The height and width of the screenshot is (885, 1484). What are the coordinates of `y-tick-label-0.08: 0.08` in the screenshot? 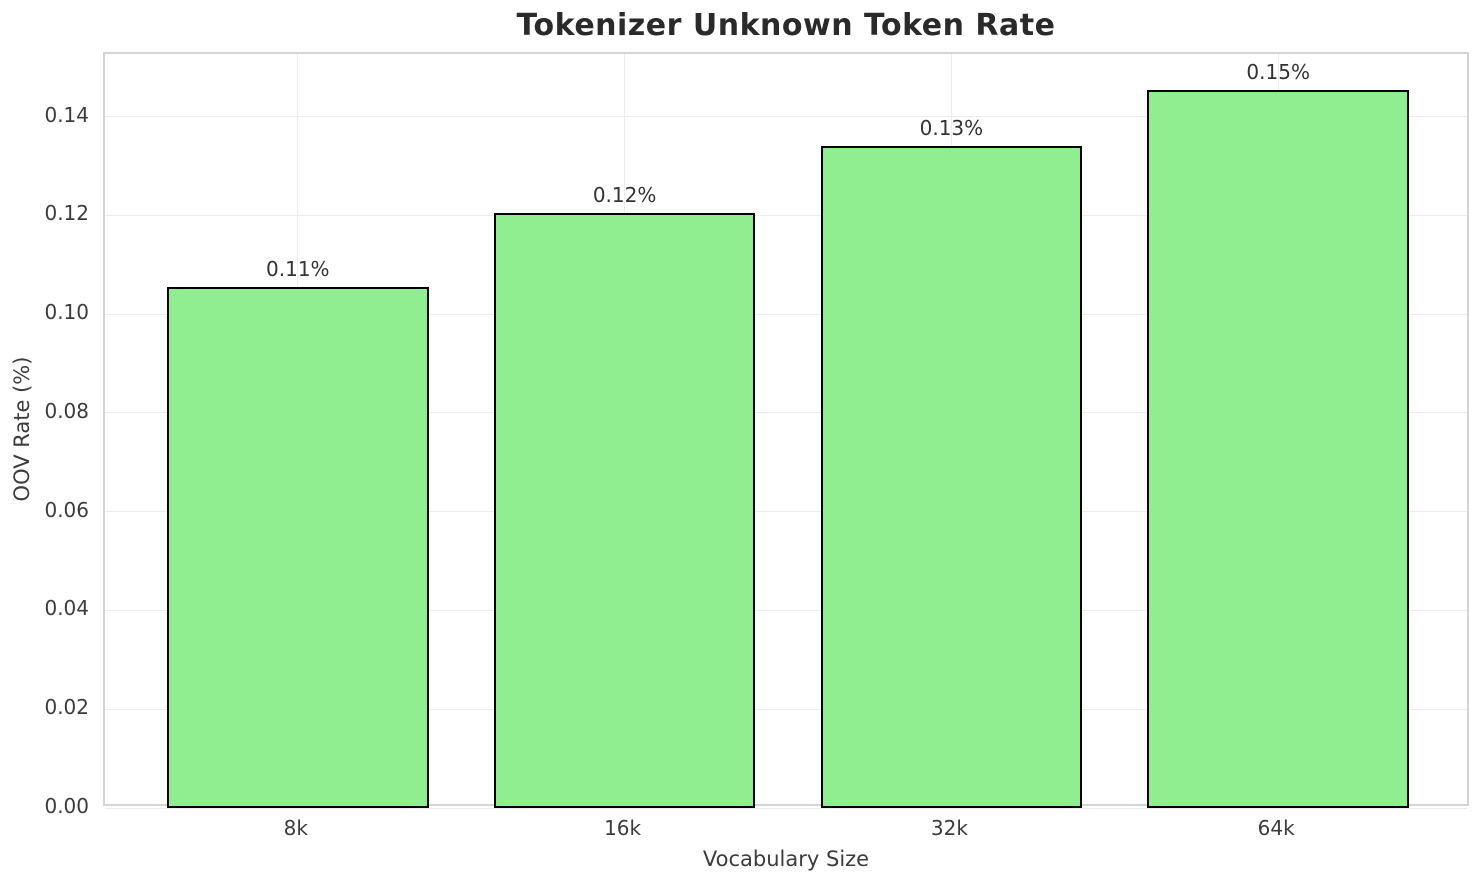 It's located at (66, 410).